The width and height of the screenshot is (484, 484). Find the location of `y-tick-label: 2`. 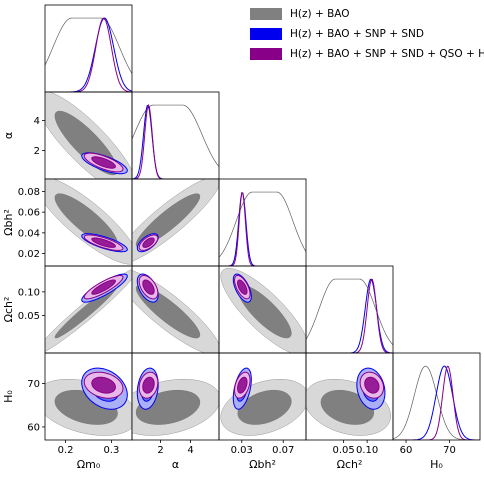

y-tick-label: 2 is located at coordinates (37, 151).